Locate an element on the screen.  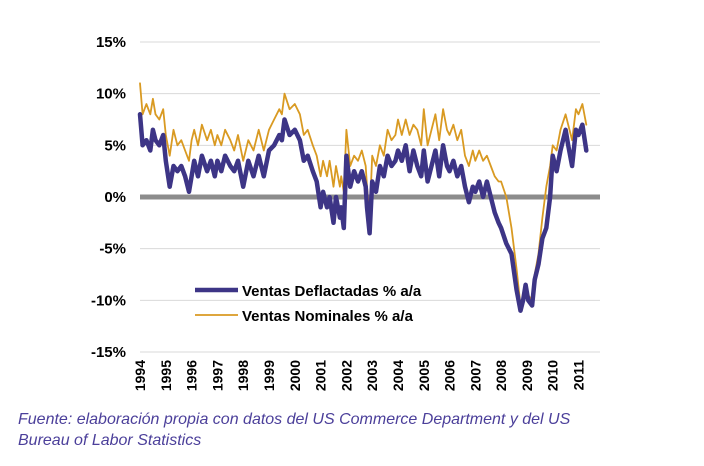
x-tick-label: 2009 is located at coordinates (527, 375).